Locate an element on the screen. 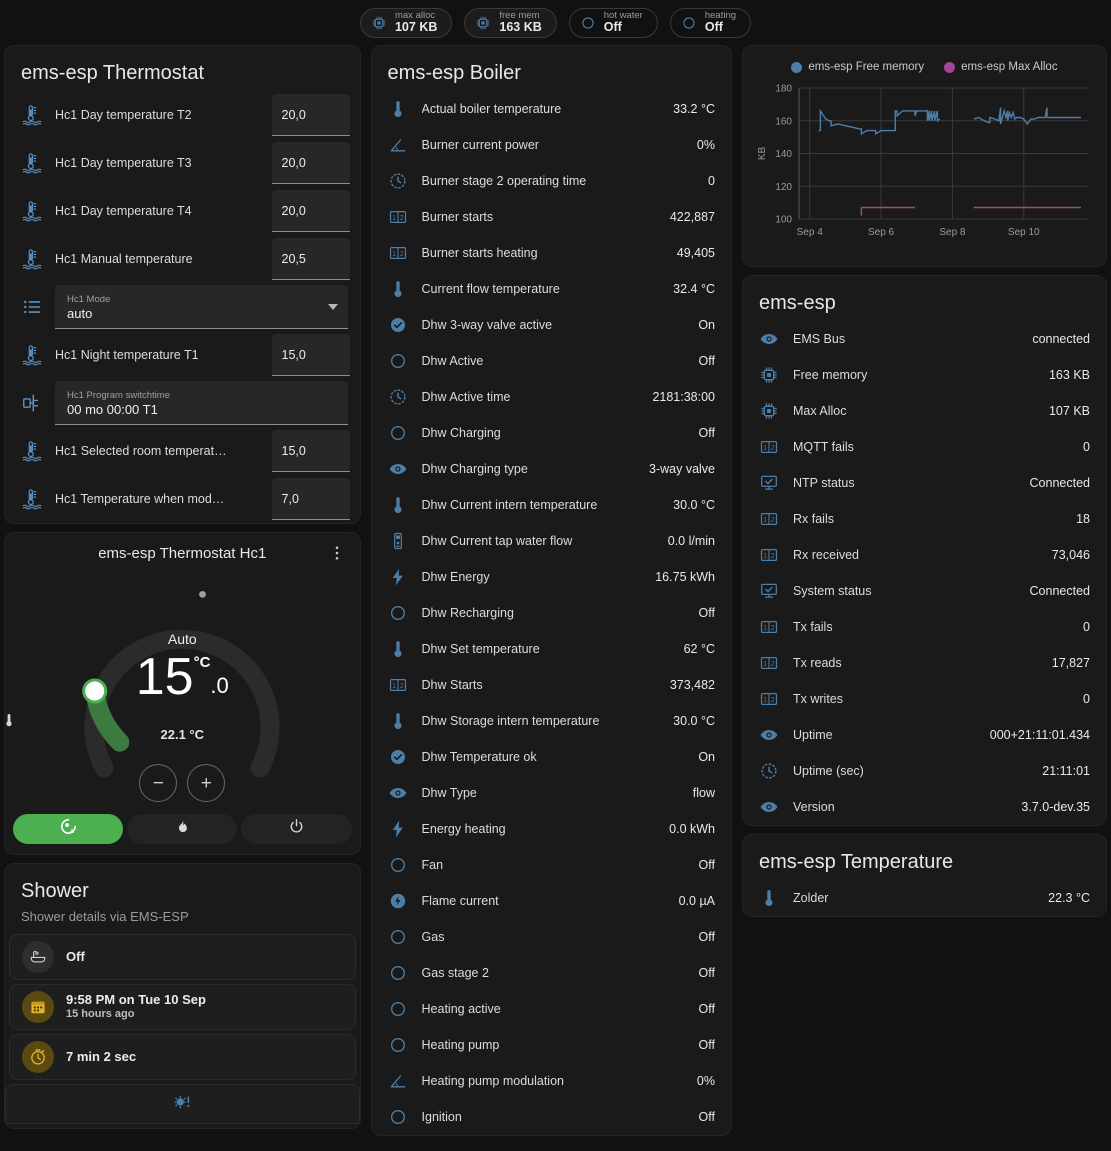 This screenshot has height=1151, width=1111. entity-row: Dhw Set temperature 62 °C is located at coordinates (551, 649).